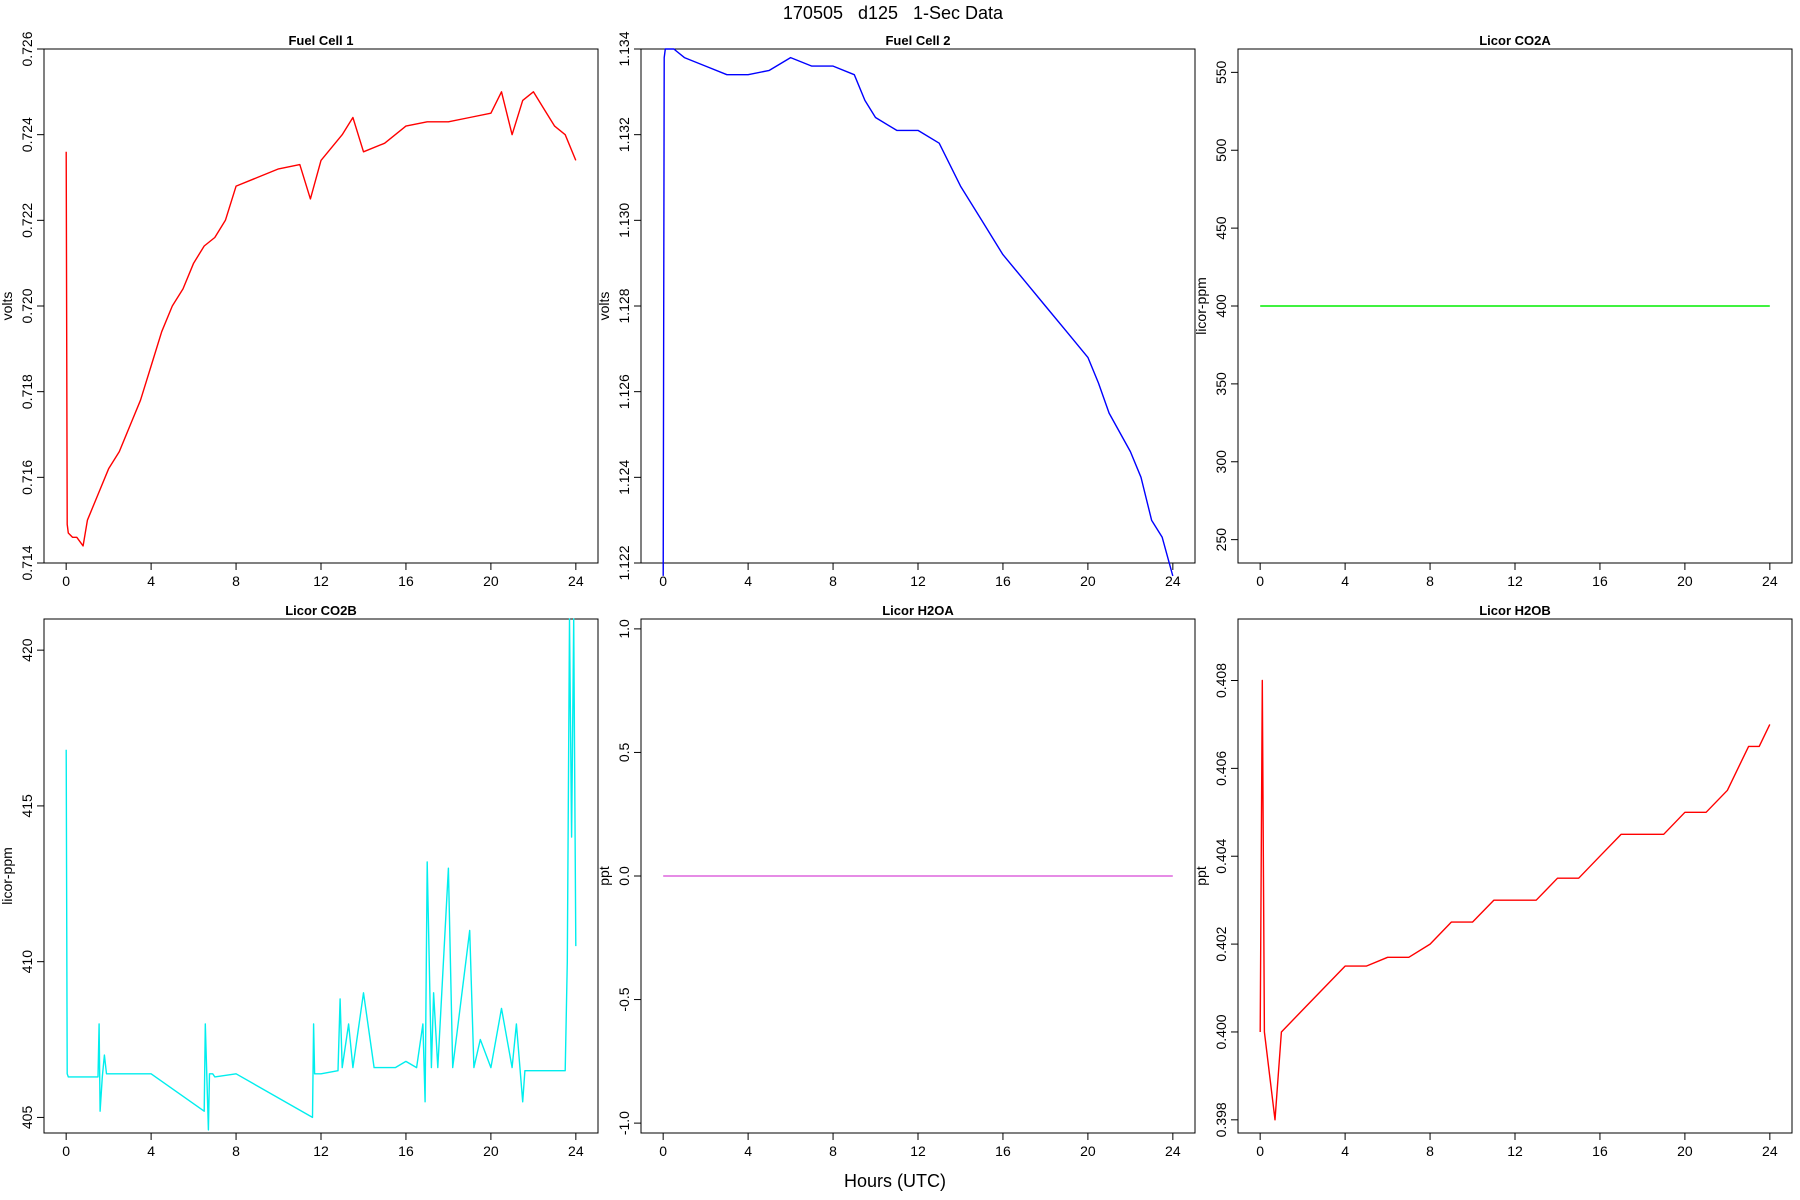  Describe the element at coordinates (27, 962) in the screenshot. I see `y-tick-label: 410` at that location.